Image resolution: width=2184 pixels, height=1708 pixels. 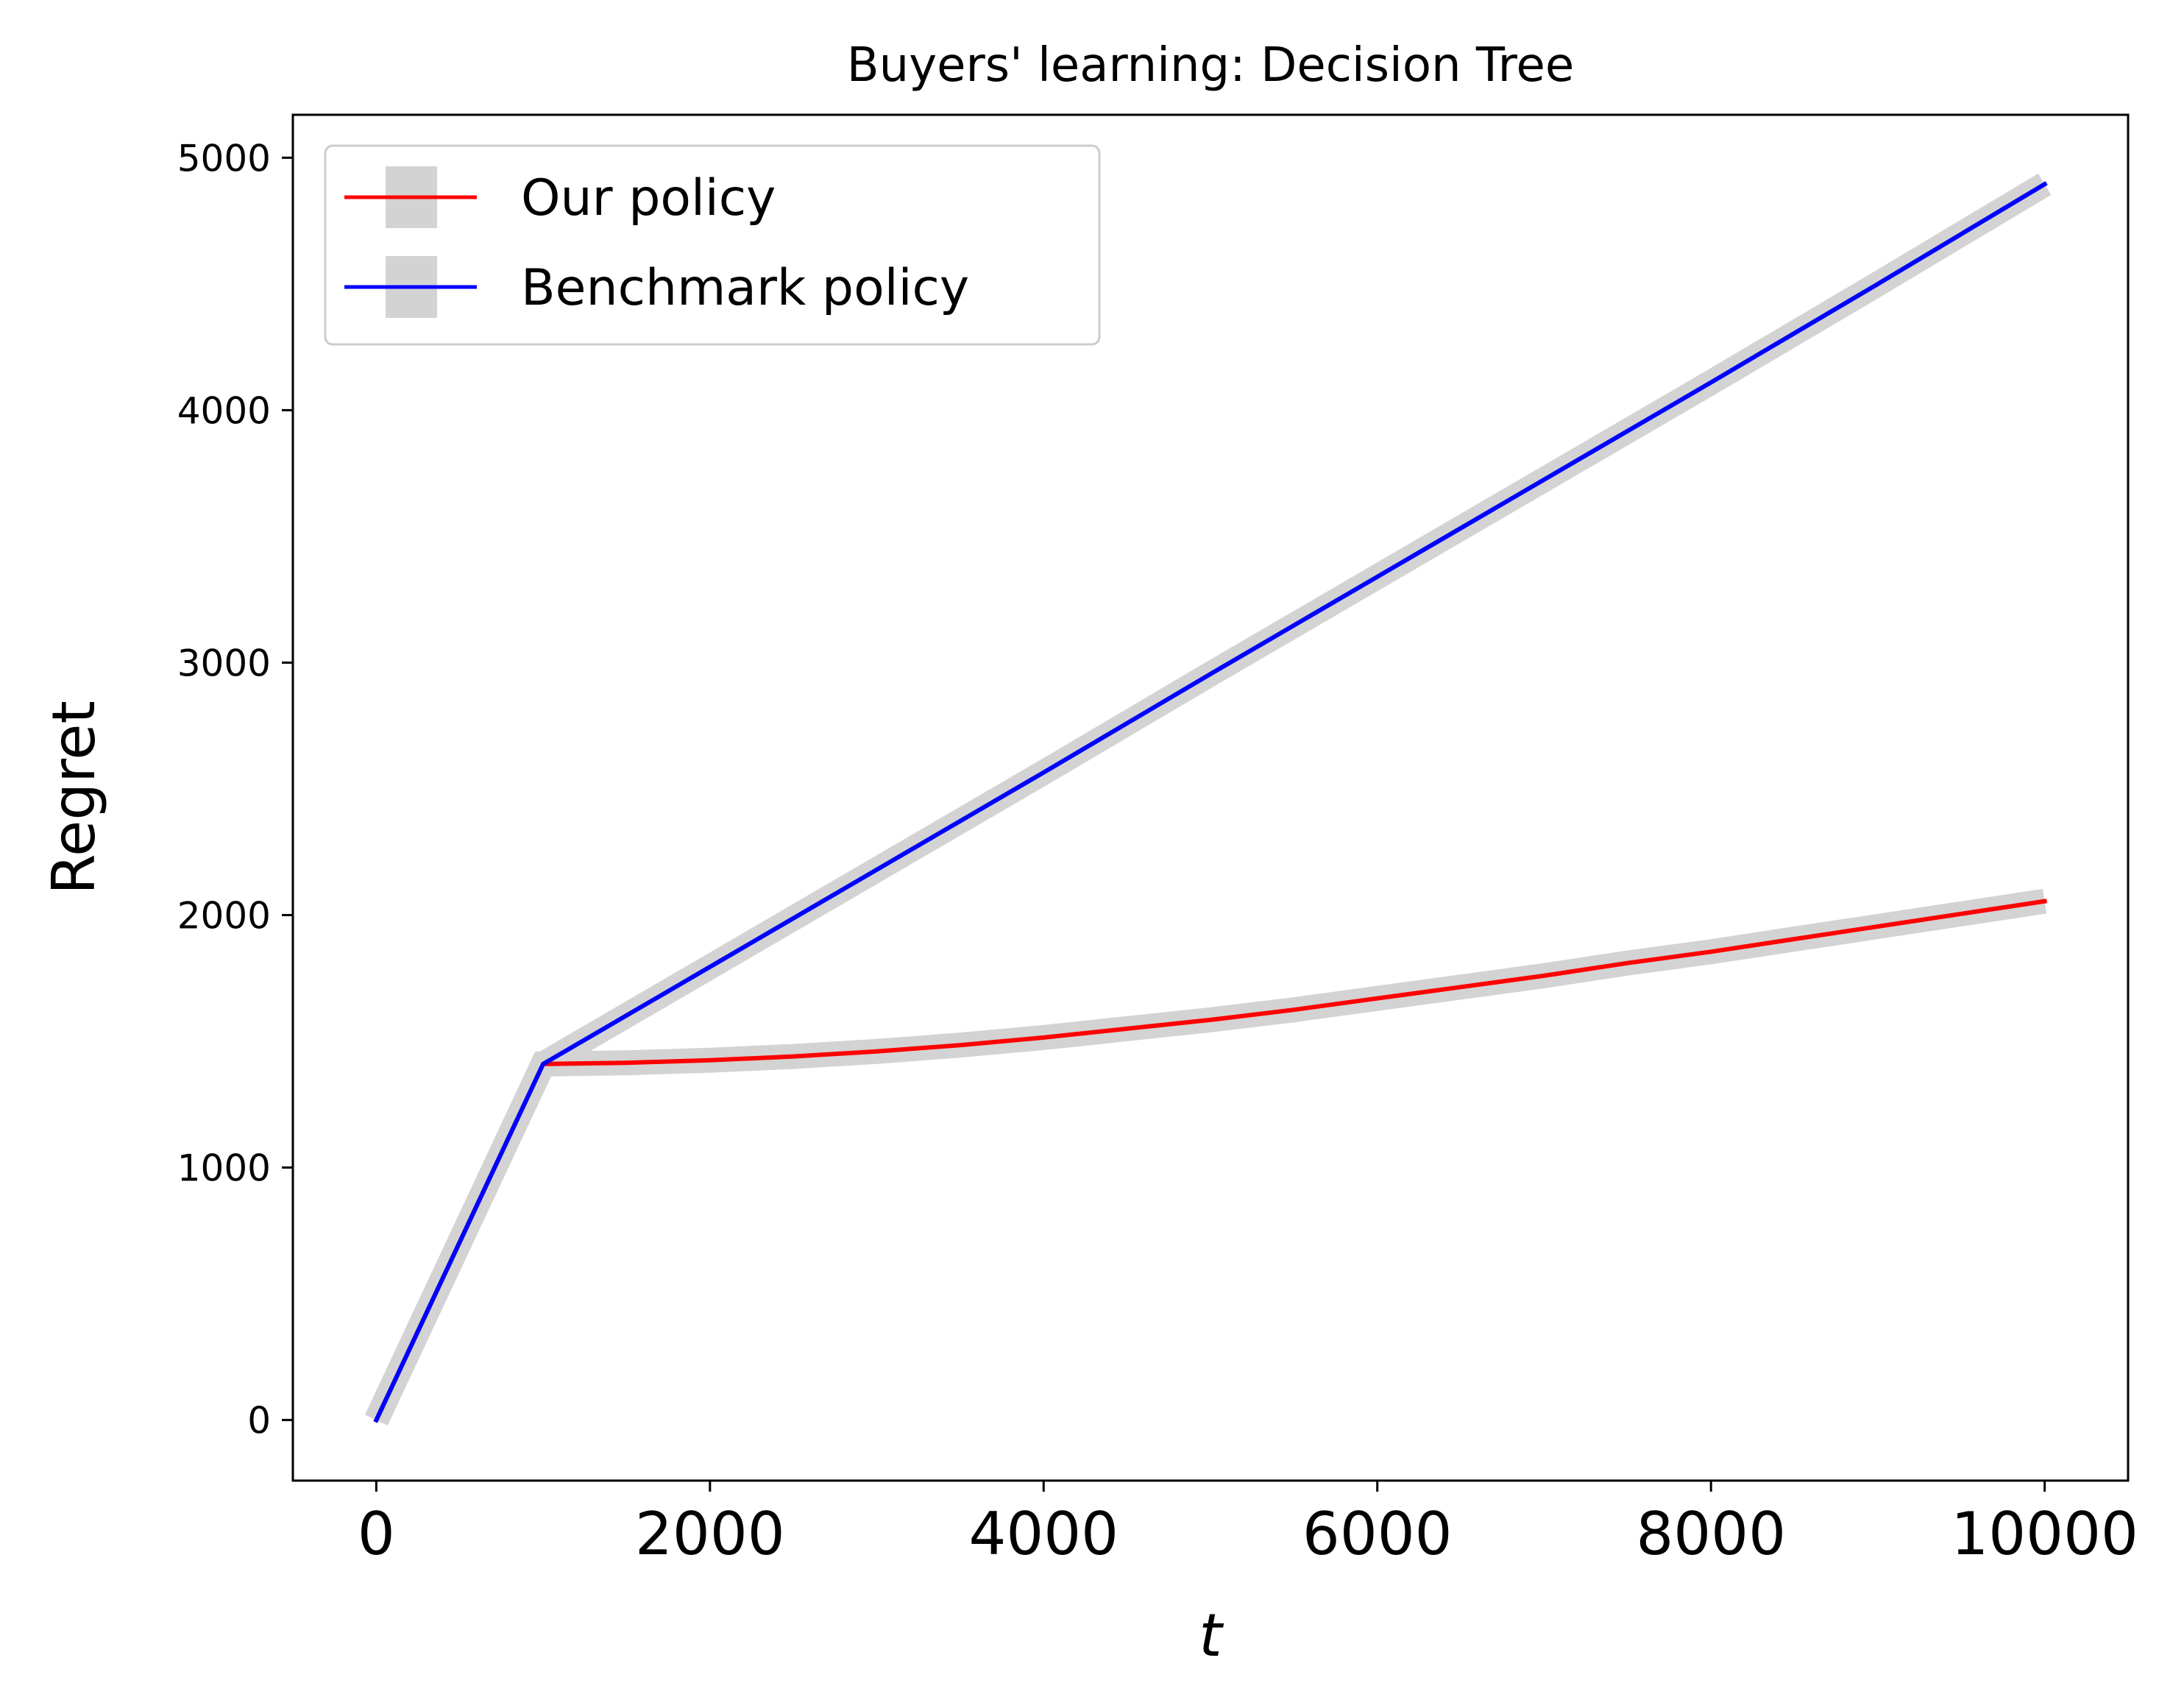 I want to click on x-tick-label: 0, so click(x=376, y=1534).